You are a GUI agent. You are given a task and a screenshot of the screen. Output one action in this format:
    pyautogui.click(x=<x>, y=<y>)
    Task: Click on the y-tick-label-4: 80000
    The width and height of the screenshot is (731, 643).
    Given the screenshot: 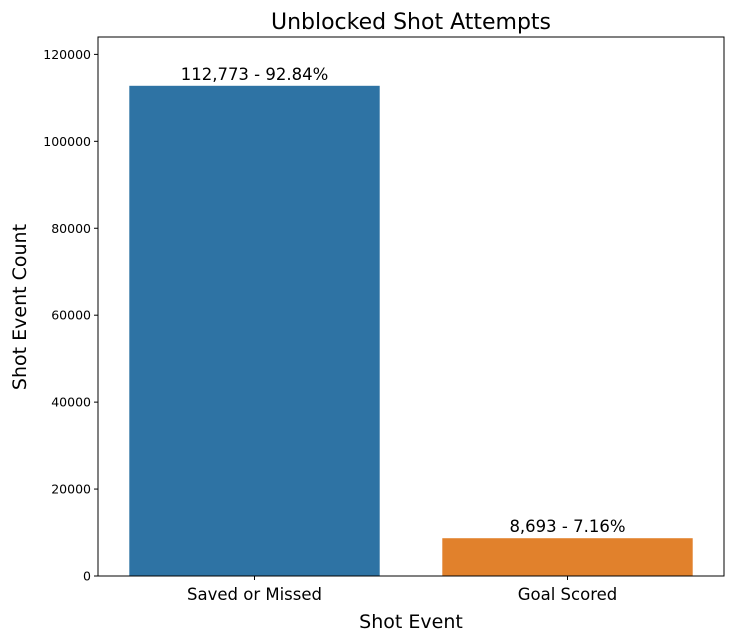 What is the action you would take?
    pyautogui.click(x=71, y=228)
    